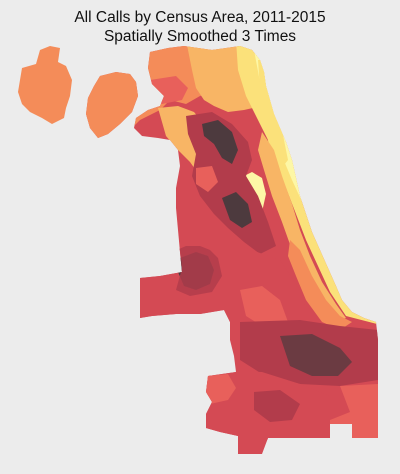 The height and width of the screenshot is (474, 400). I want to click on far-south-core, so click(277, 406).